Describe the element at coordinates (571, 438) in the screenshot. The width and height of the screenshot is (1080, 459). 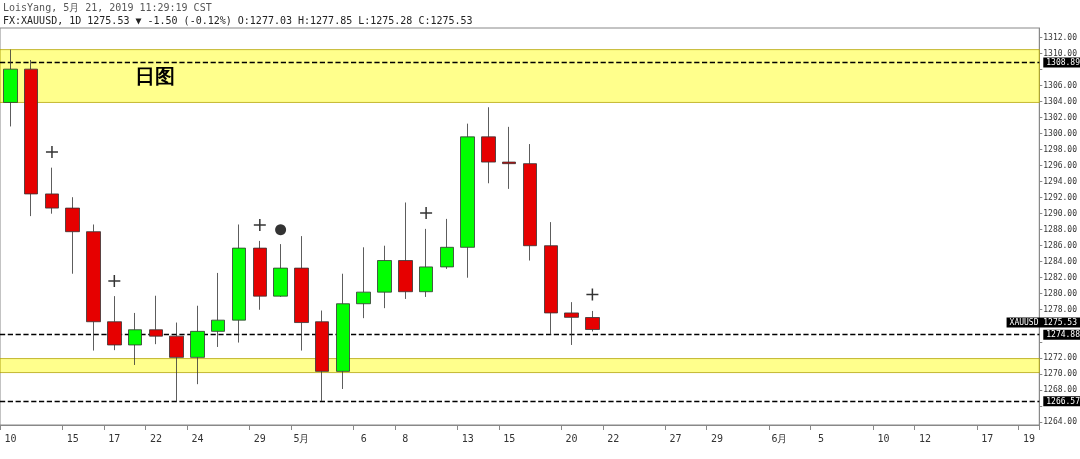
I see `x-tick-label: 20` at that location.